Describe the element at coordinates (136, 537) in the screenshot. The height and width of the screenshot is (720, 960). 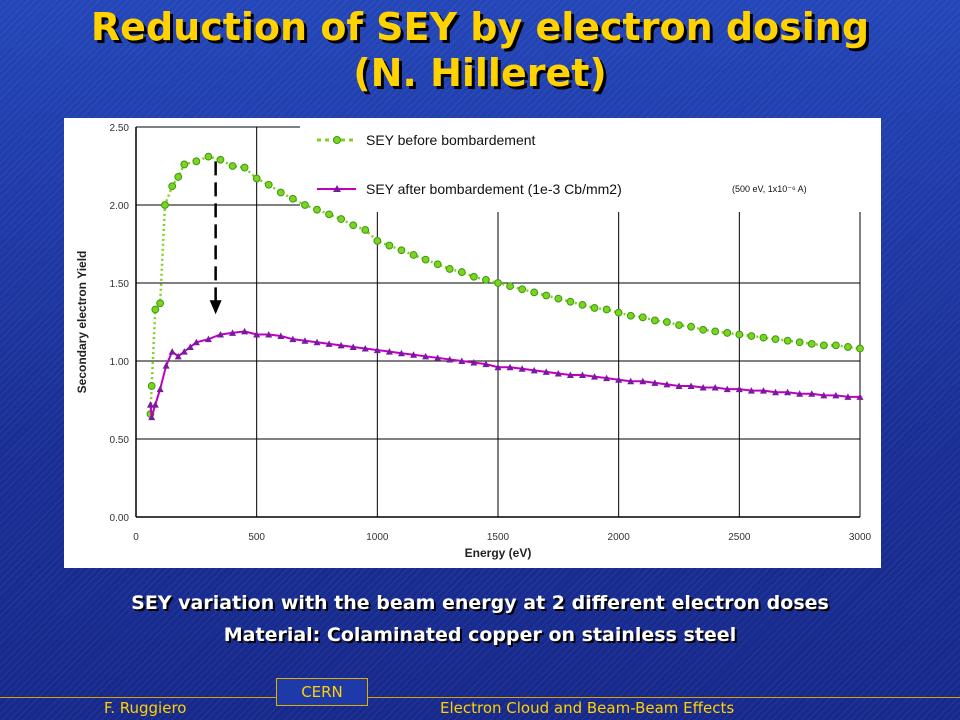
I see `x-tick-label: 0` at that location.